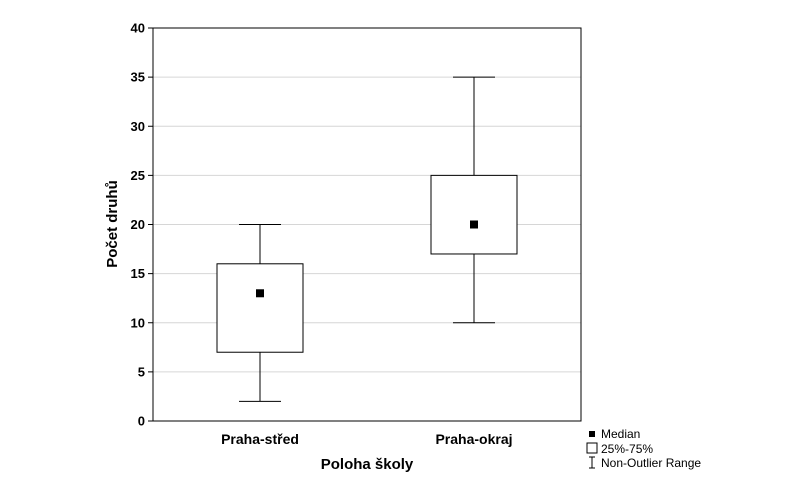  What do you see at coordinates (473, 439) in the screenshot?
I see `x-category-label: Praha-okraj` at bounding box center [473, 439].